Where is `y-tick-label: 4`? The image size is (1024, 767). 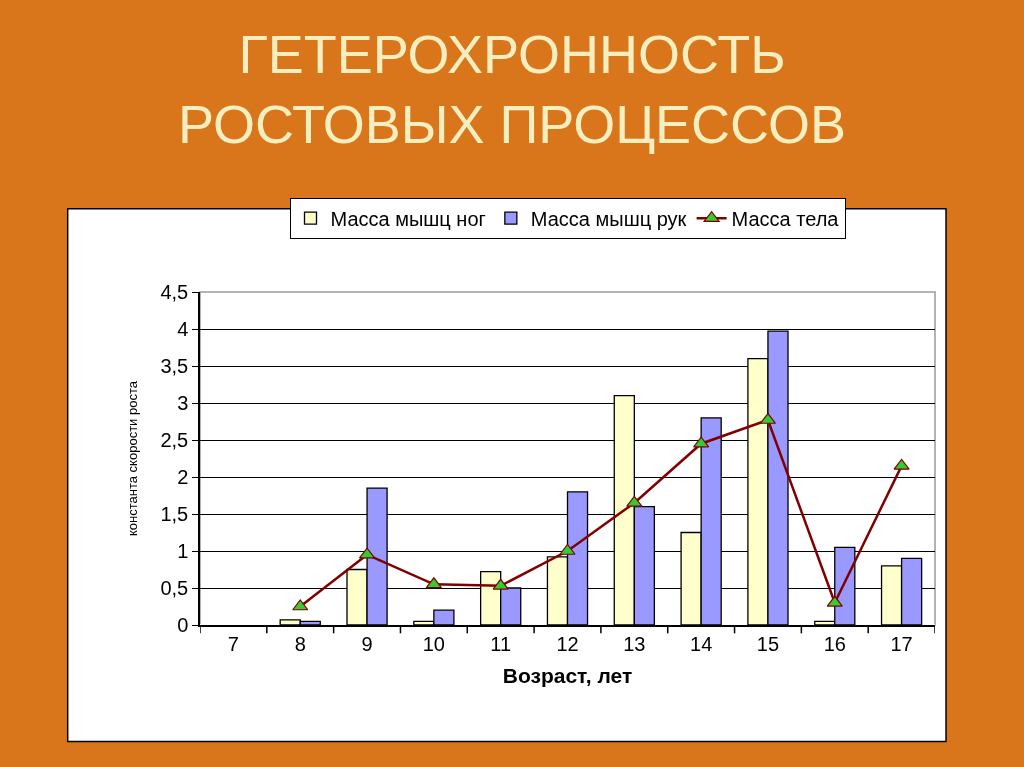 y-tick-label: 4 is located at coordinates (183, 329).